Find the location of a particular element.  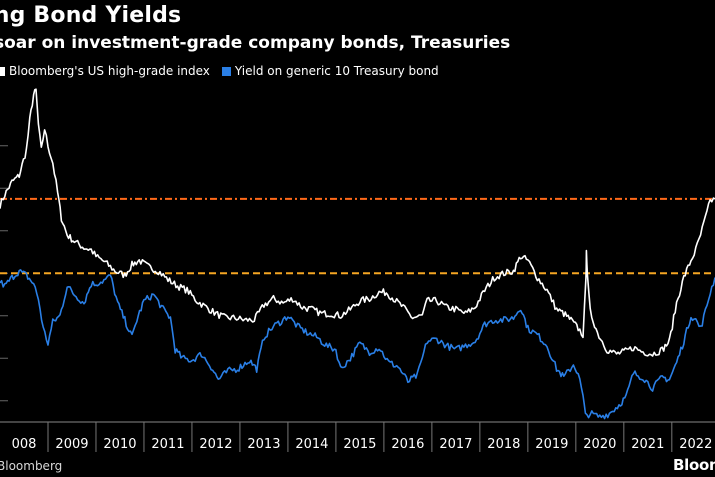

legend-item-treasury: Yield on generic 10 Treasury bond is located at coordinates (330, 71).